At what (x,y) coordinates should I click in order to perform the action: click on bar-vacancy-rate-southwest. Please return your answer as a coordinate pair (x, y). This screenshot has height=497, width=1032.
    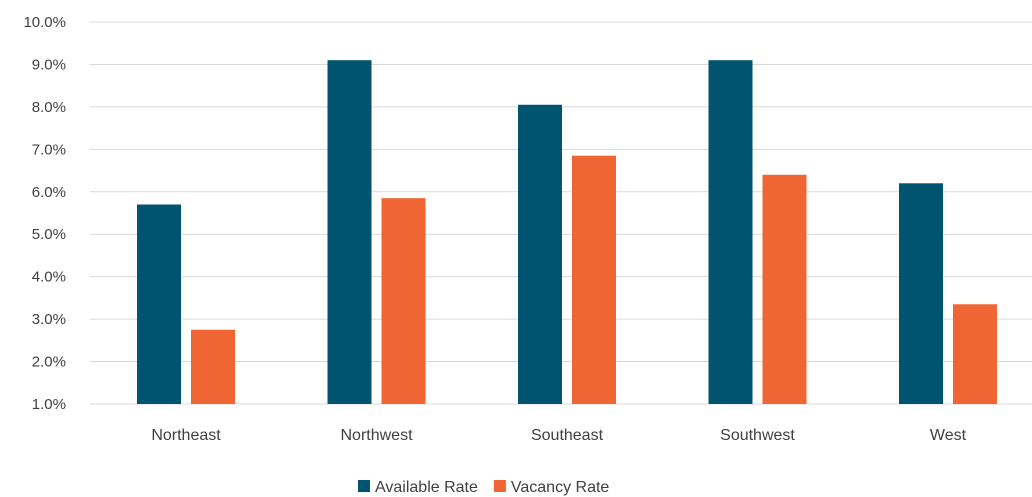
    Looking at the image, I should click on (784, 289).